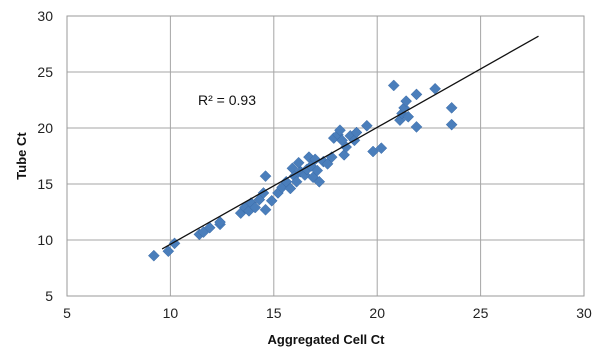  I want to click on x-tick-label: 5, so click(67, 313).